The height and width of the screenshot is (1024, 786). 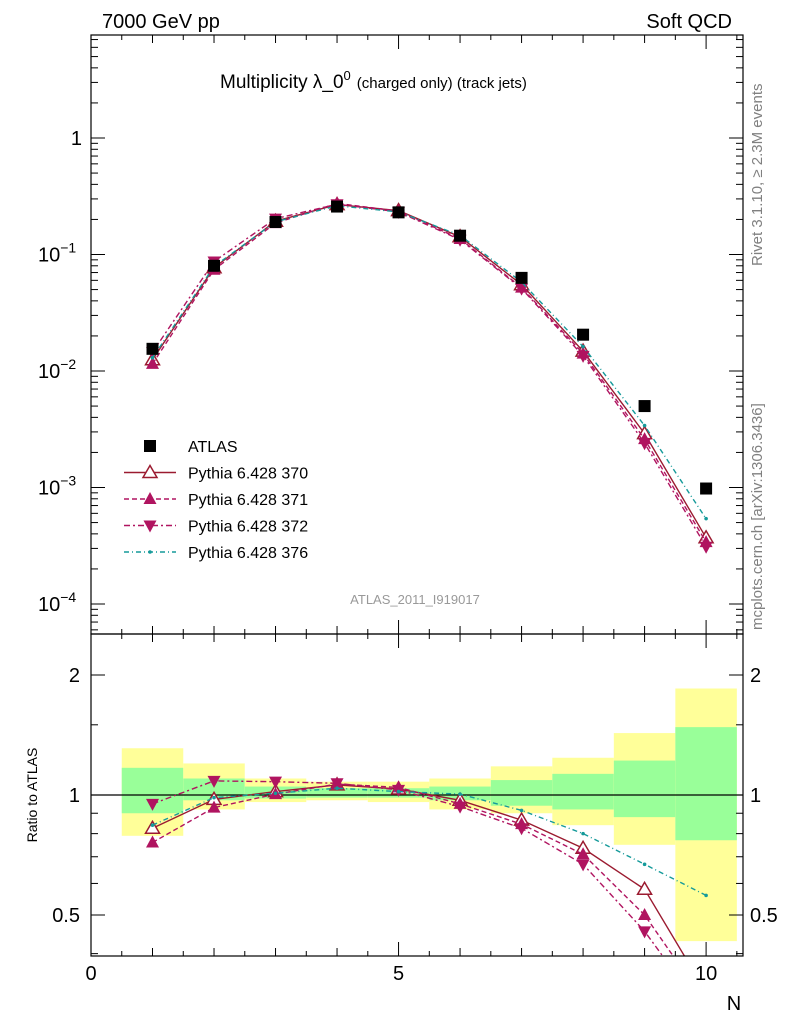 I want to click on ratio-y-tick-label-right: 0.5, so click(x=764, y=916).